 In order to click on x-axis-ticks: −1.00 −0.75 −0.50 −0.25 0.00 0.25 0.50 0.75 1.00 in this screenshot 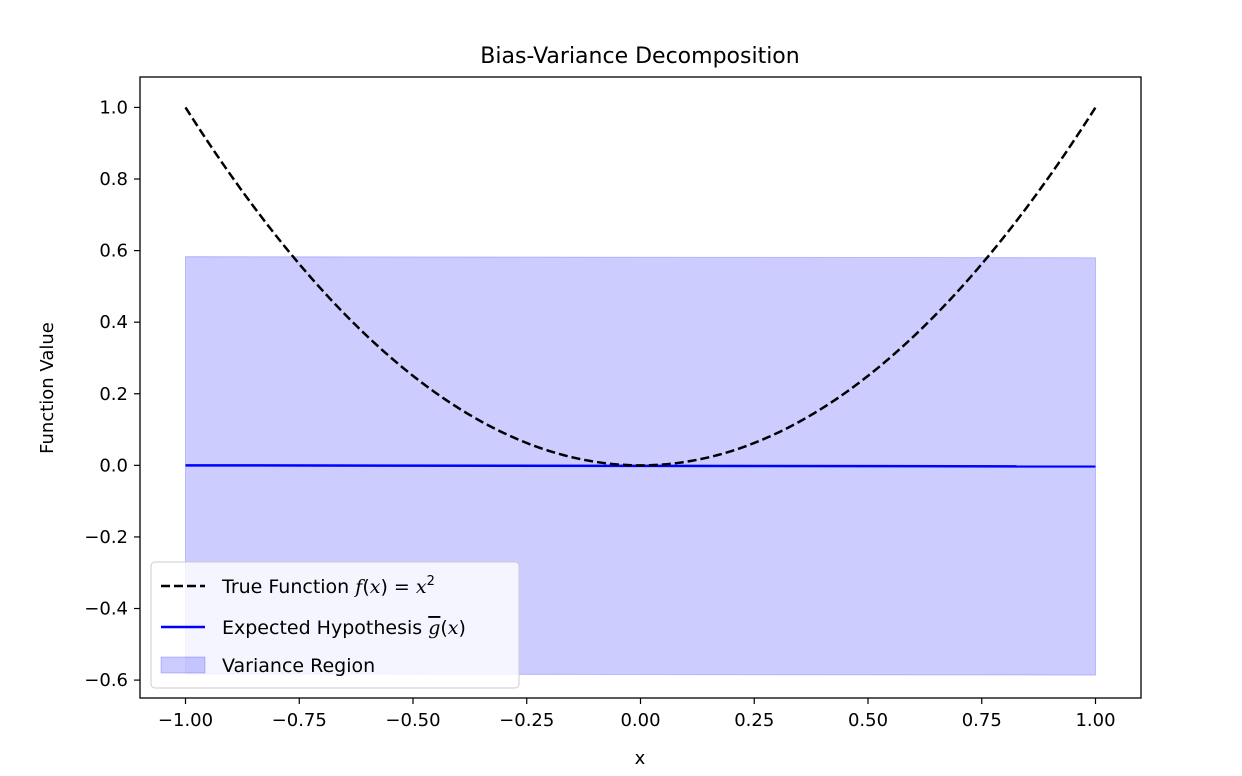, I will do `click(637, 714)`.